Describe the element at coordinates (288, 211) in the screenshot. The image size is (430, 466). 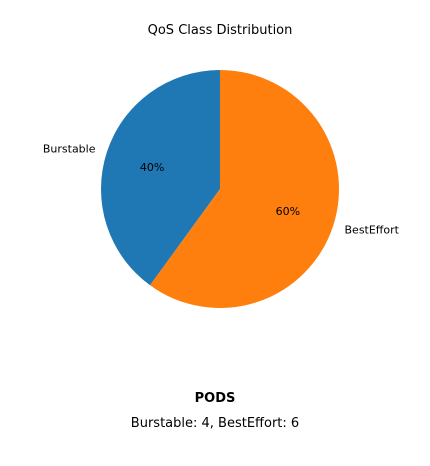
I see `slice-percent-besteffort: 60%` at that location.